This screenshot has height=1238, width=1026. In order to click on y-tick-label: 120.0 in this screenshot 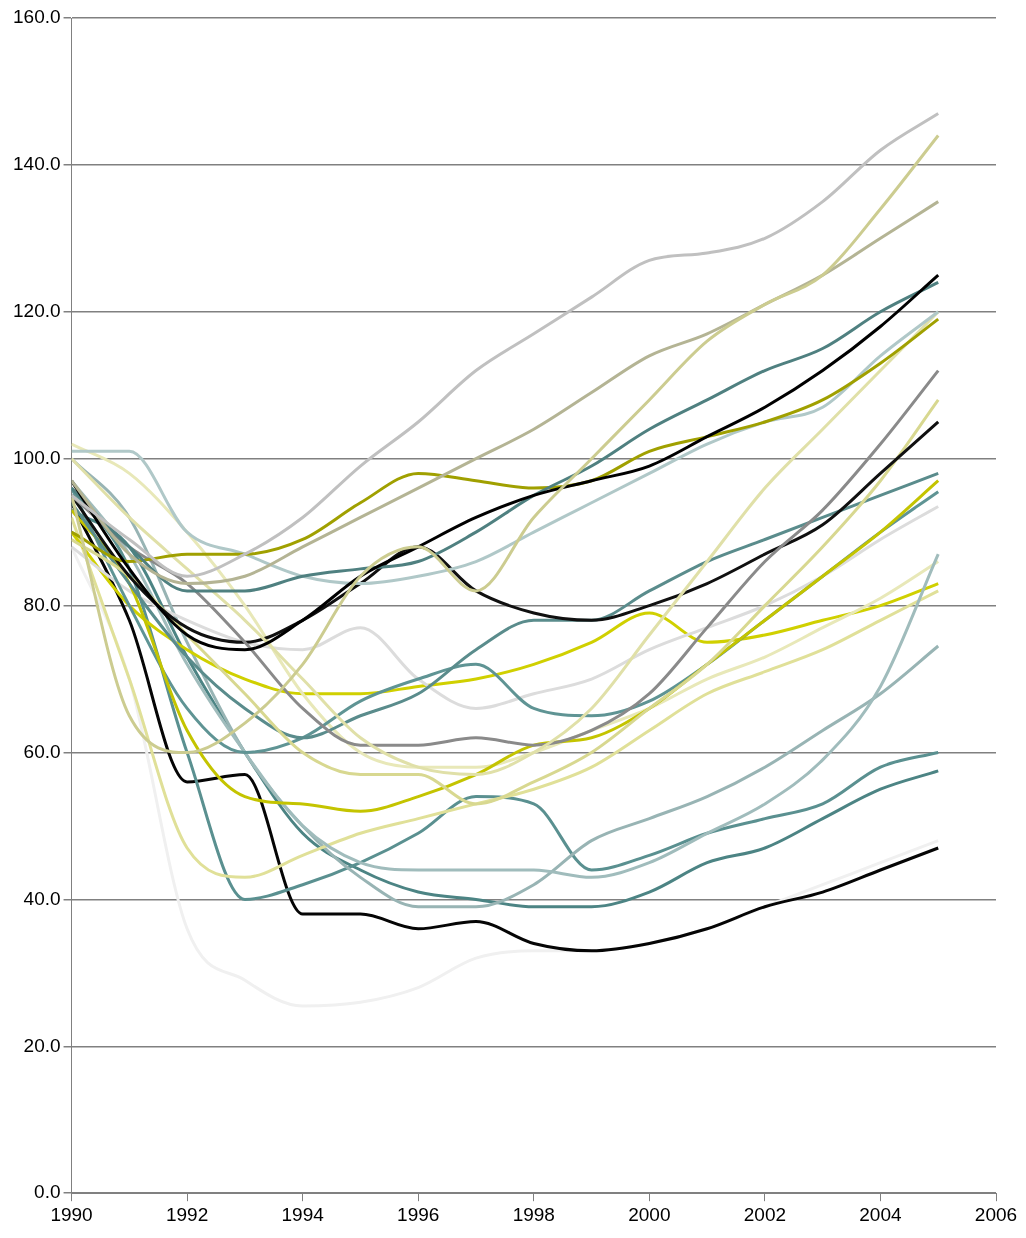, I will do `click(37, 311)`.